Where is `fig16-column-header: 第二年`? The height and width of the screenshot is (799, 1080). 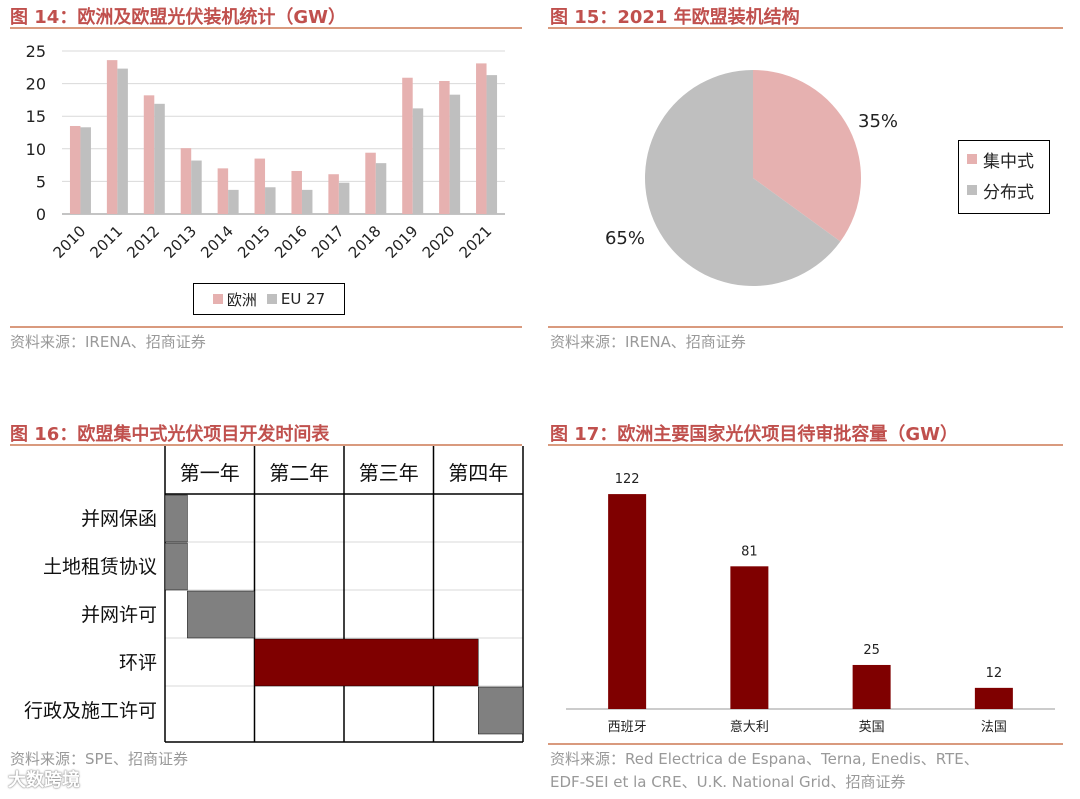
fig16-column-header: 第二年 is located at coordinates (299, 473).